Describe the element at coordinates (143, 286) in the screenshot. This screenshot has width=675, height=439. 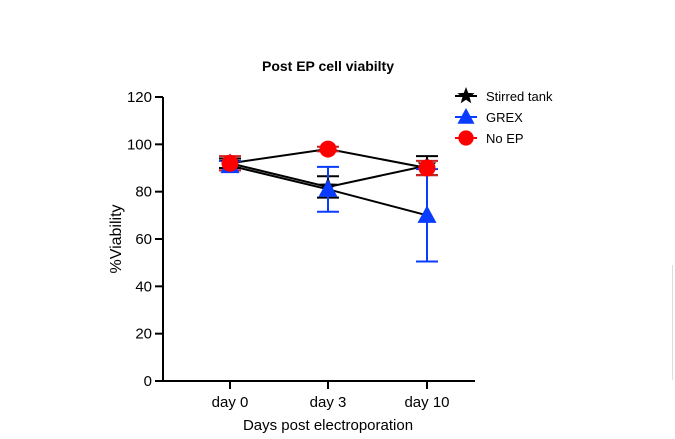
I see `y-tick-label: 40` at that location.